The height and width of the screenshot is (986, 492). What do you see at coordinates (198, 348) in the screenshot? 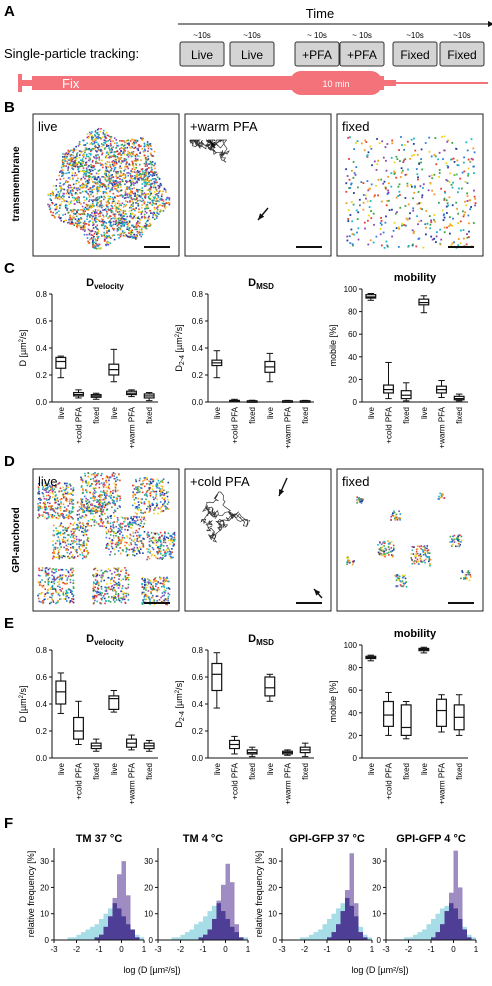
I see `y-tick-label: 0.4` at bounding box center [198, 348].